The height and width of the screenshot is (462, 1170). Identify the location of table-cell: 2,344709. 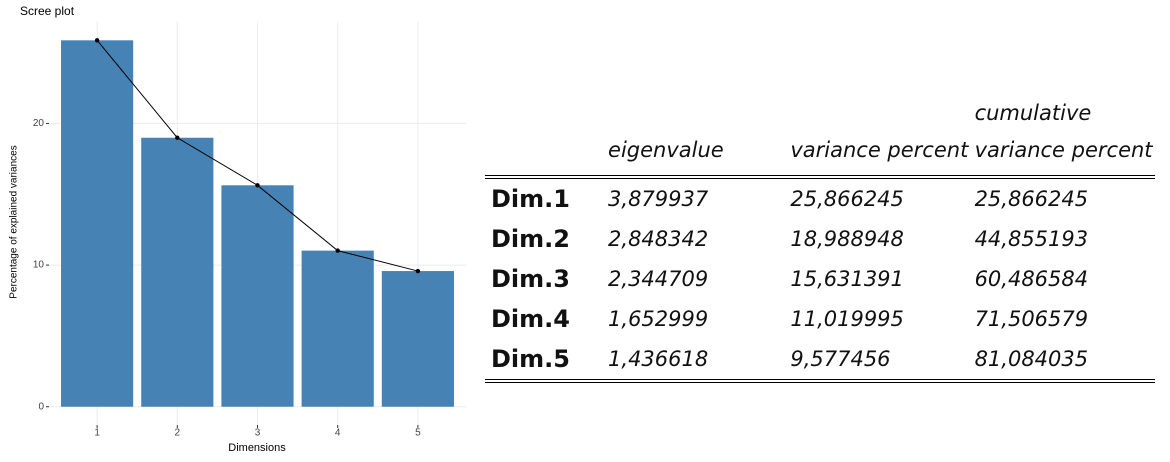
(658, 279).